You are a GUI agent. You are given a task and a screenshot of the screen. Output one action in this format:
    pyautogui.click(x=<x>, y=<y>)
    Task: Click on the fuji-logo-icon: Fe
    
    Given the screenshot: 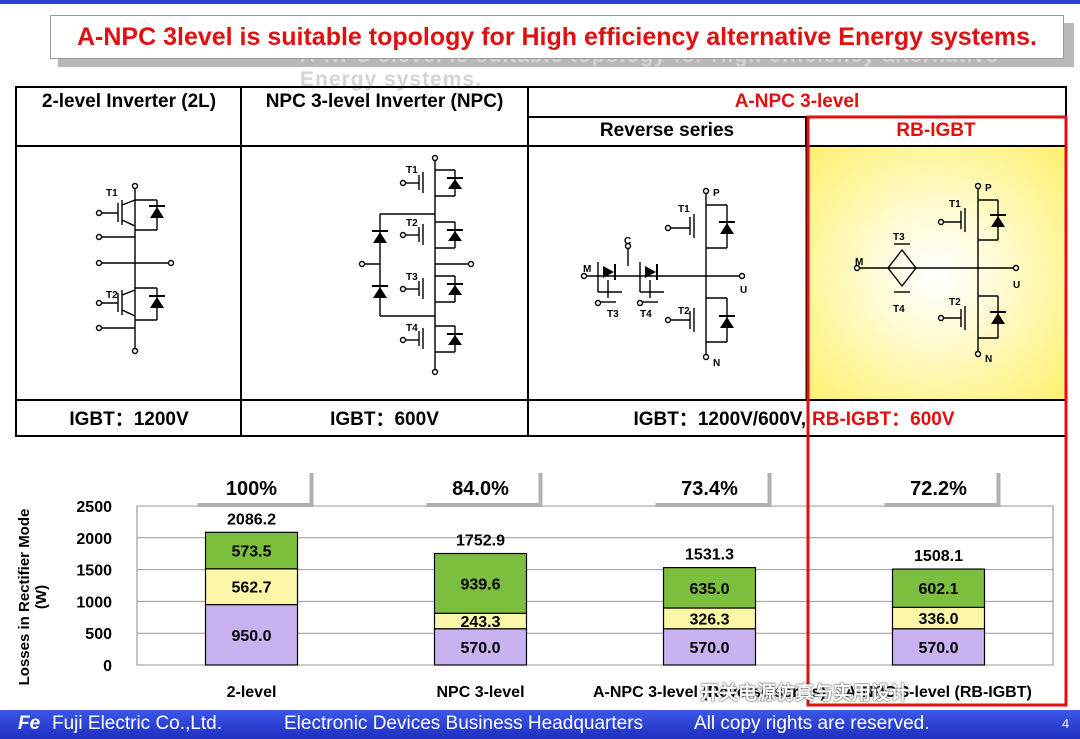 What is the action you would take?
    pyautogui.click(x=29, y=723)
    